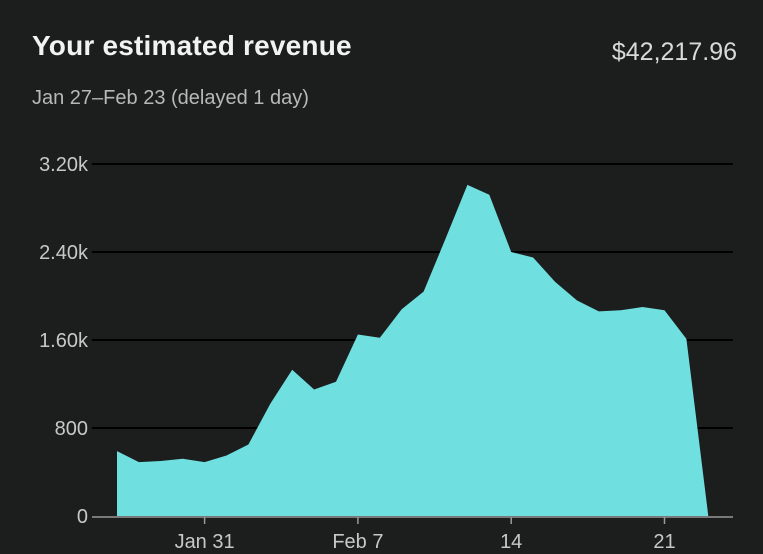 The image size is (763, 554). What do you see at coordinates (511, 542) in the screenshot?
I see `x-tick-label: 14` at bounding box center [511, 542].